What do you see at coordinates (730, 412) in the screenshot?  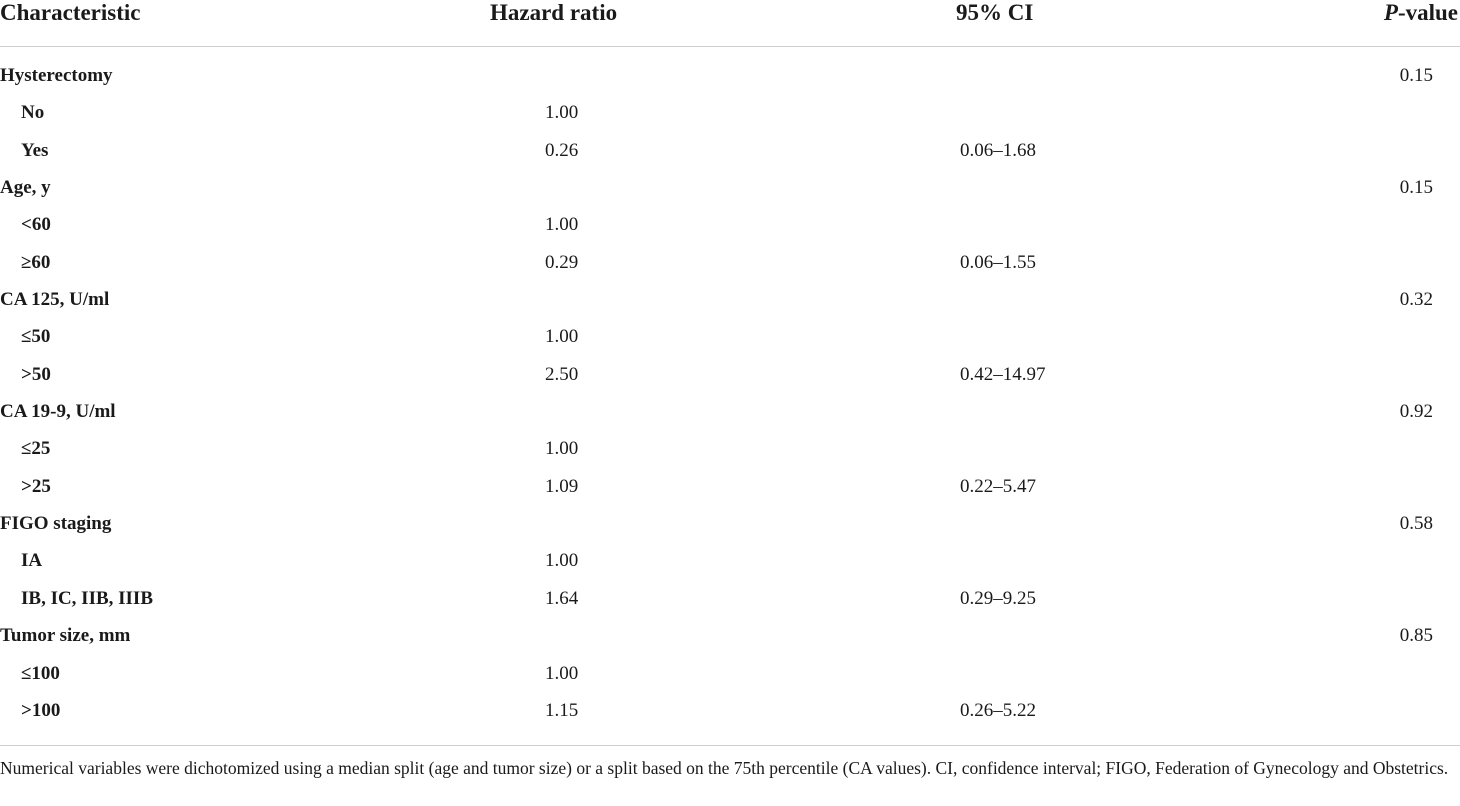 I see `table-row-category: CA 19-9, U/ml 0.92` at bounding box center [730, 412].